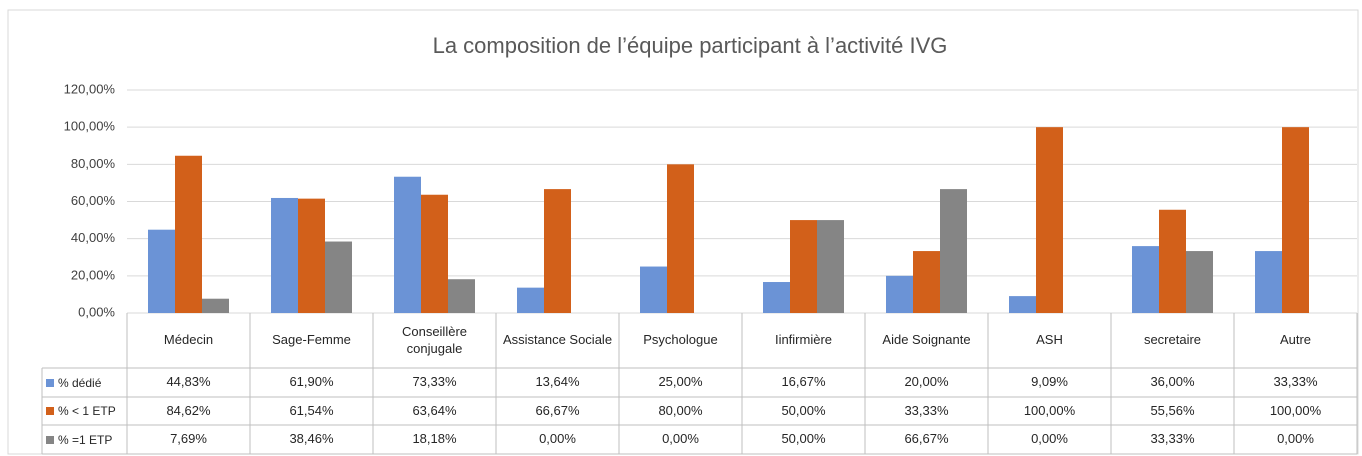 The width and height of the screenshot is (1362, 456). I want to click on category-label: secretaire, so click(1172, 340).